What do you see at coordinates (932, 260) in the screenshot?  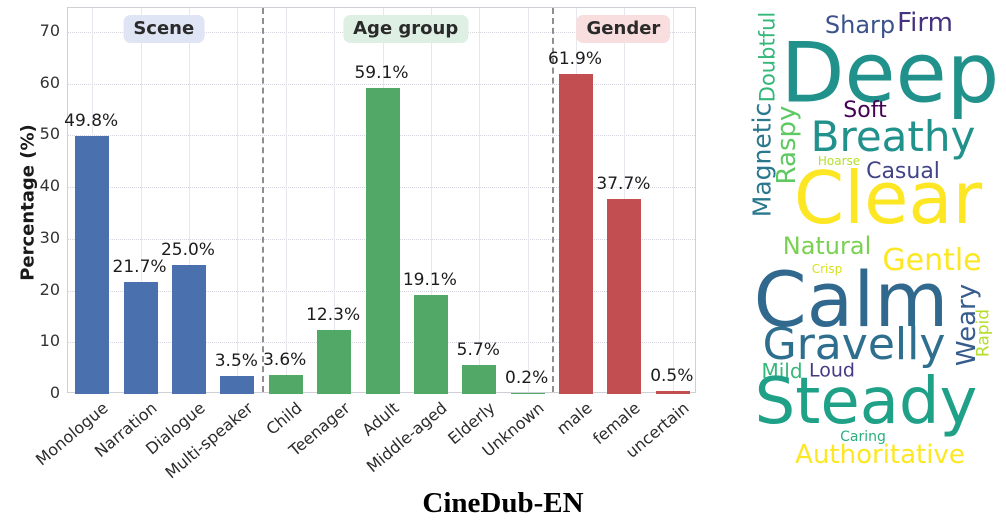 I see `cloud-word: Gentle` at bounding box center [932, 260].